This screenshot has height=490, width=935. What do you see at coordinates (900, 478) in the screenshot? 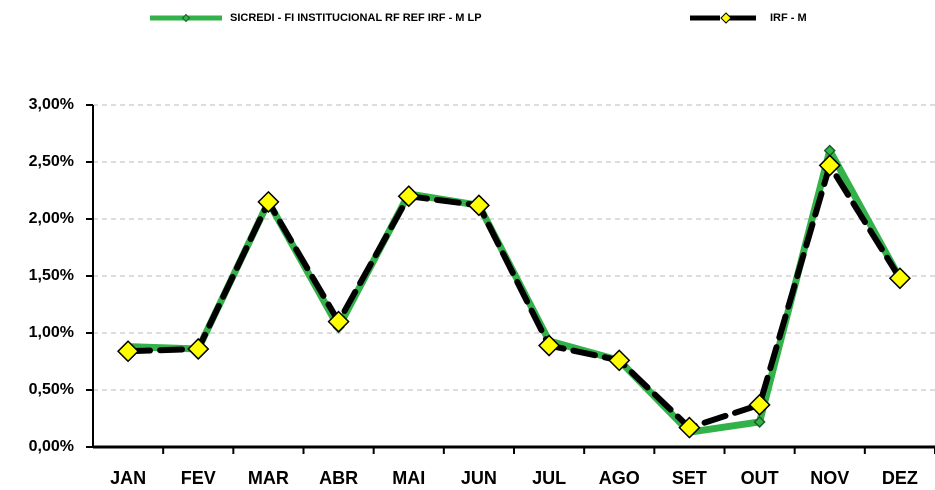
I see `x-tick-label: DEZ` at bounding box center [900, 478].